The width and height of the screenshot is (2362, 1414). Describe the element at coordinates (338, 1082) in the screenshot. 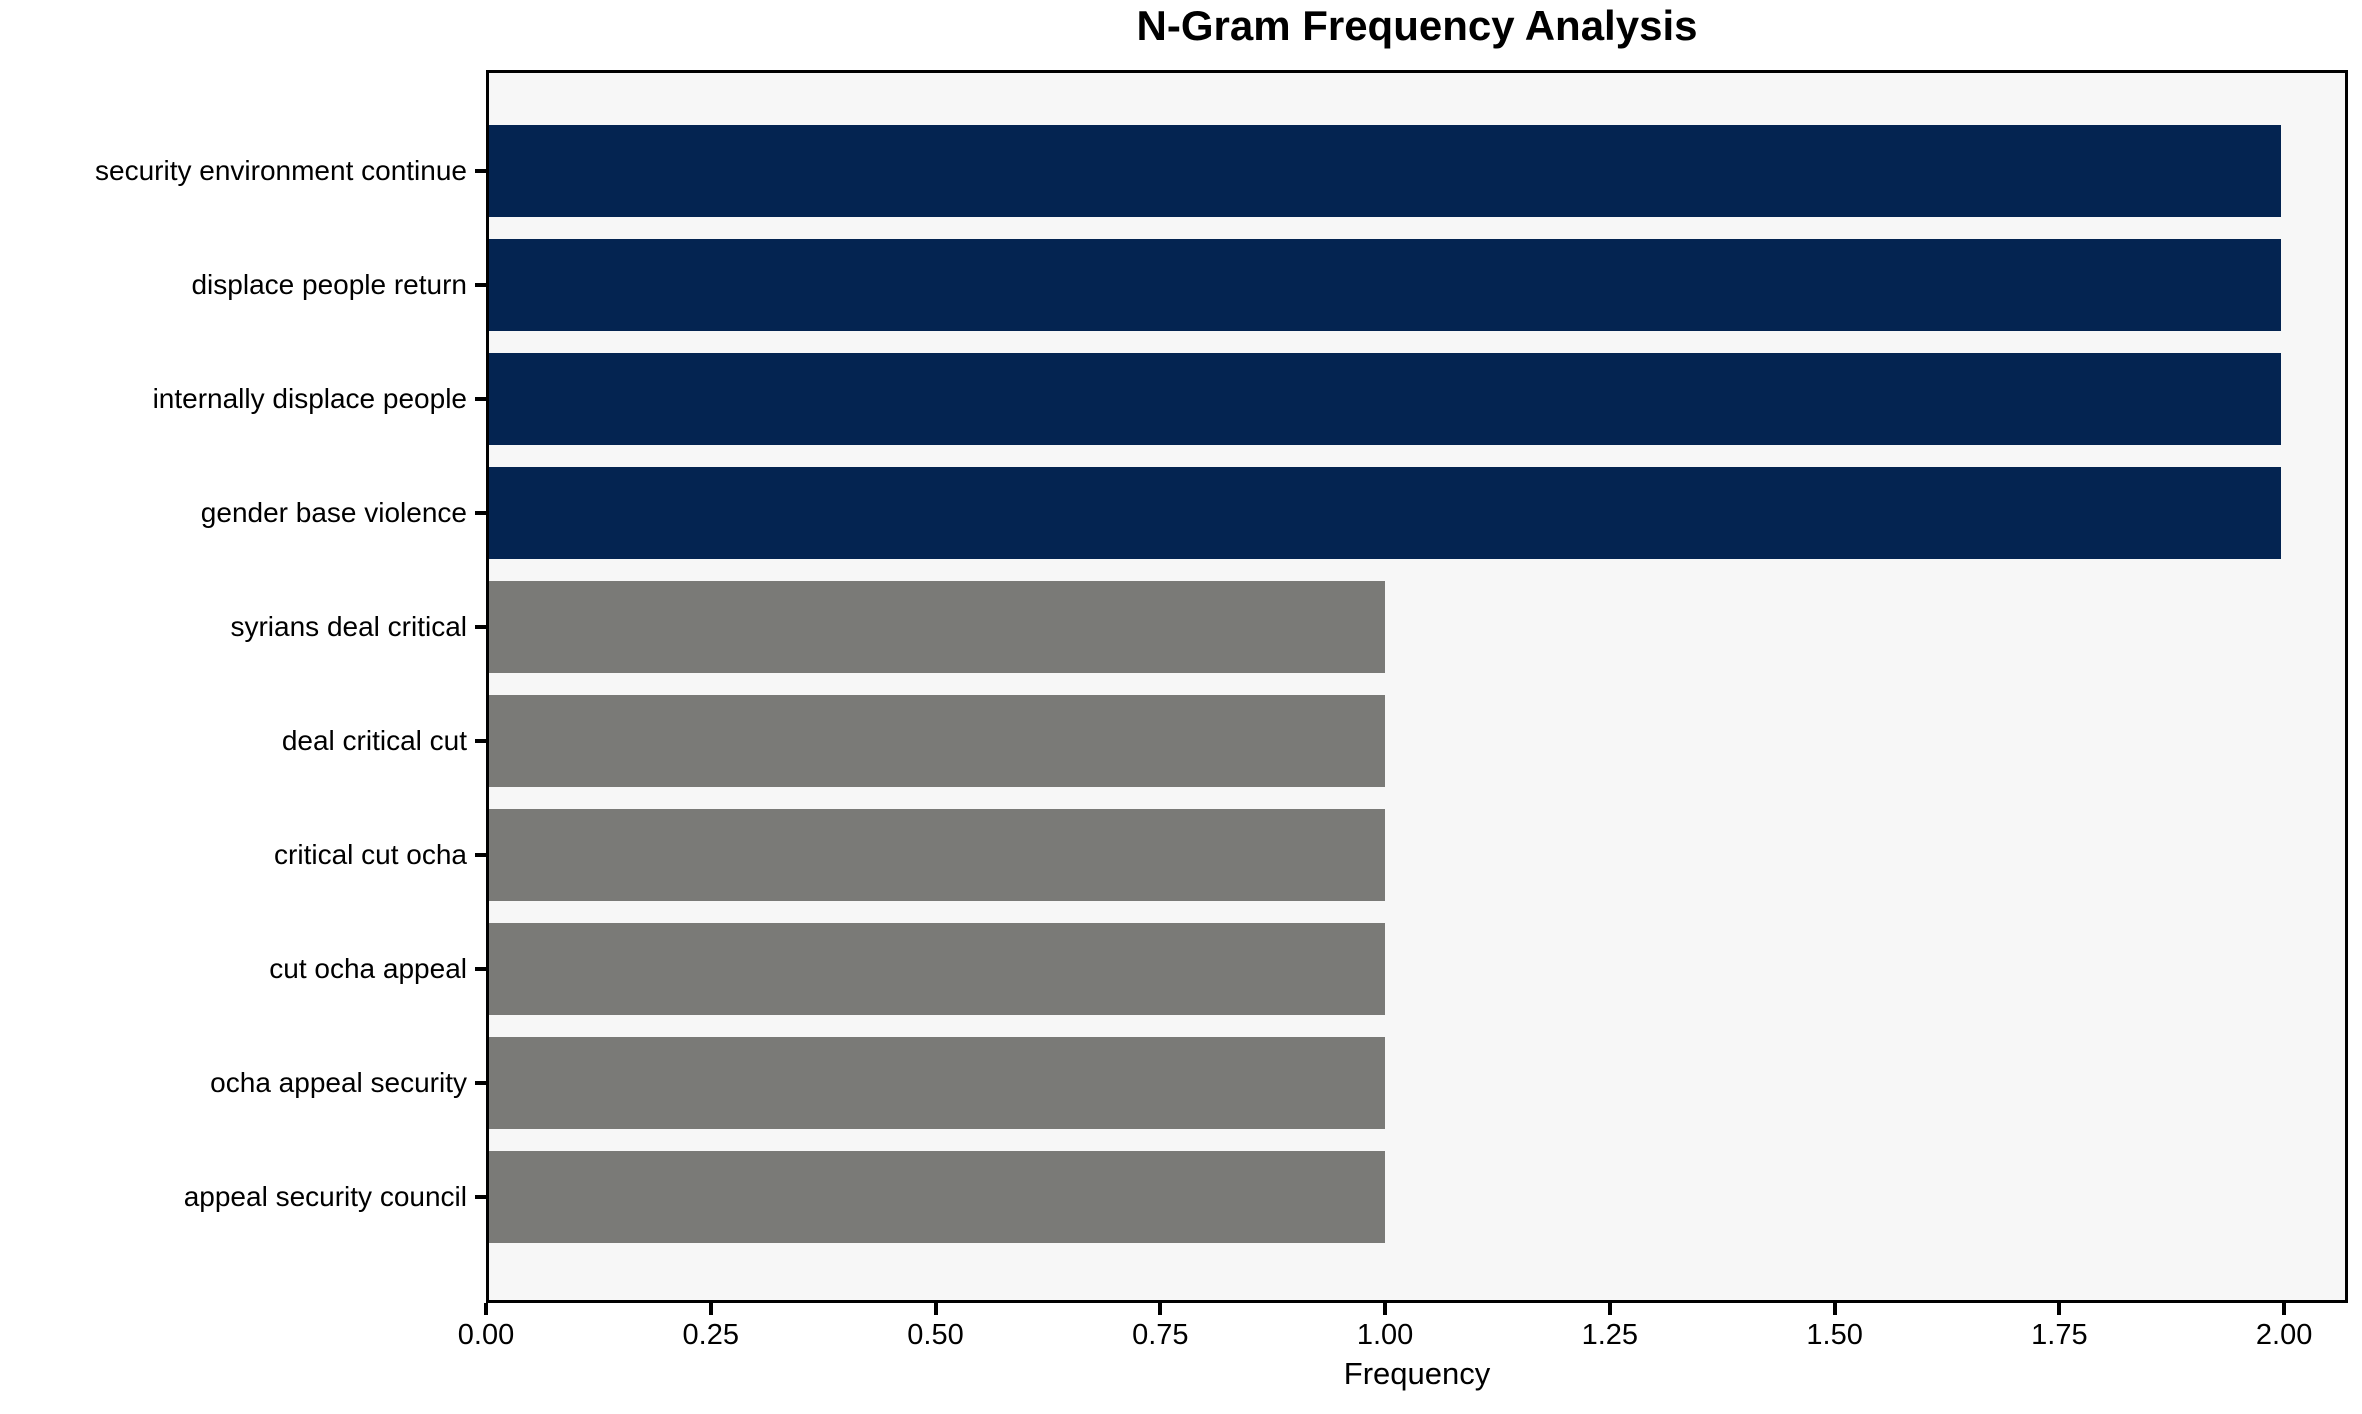

I see `y-tick-label: ocha appeal security` at that location.